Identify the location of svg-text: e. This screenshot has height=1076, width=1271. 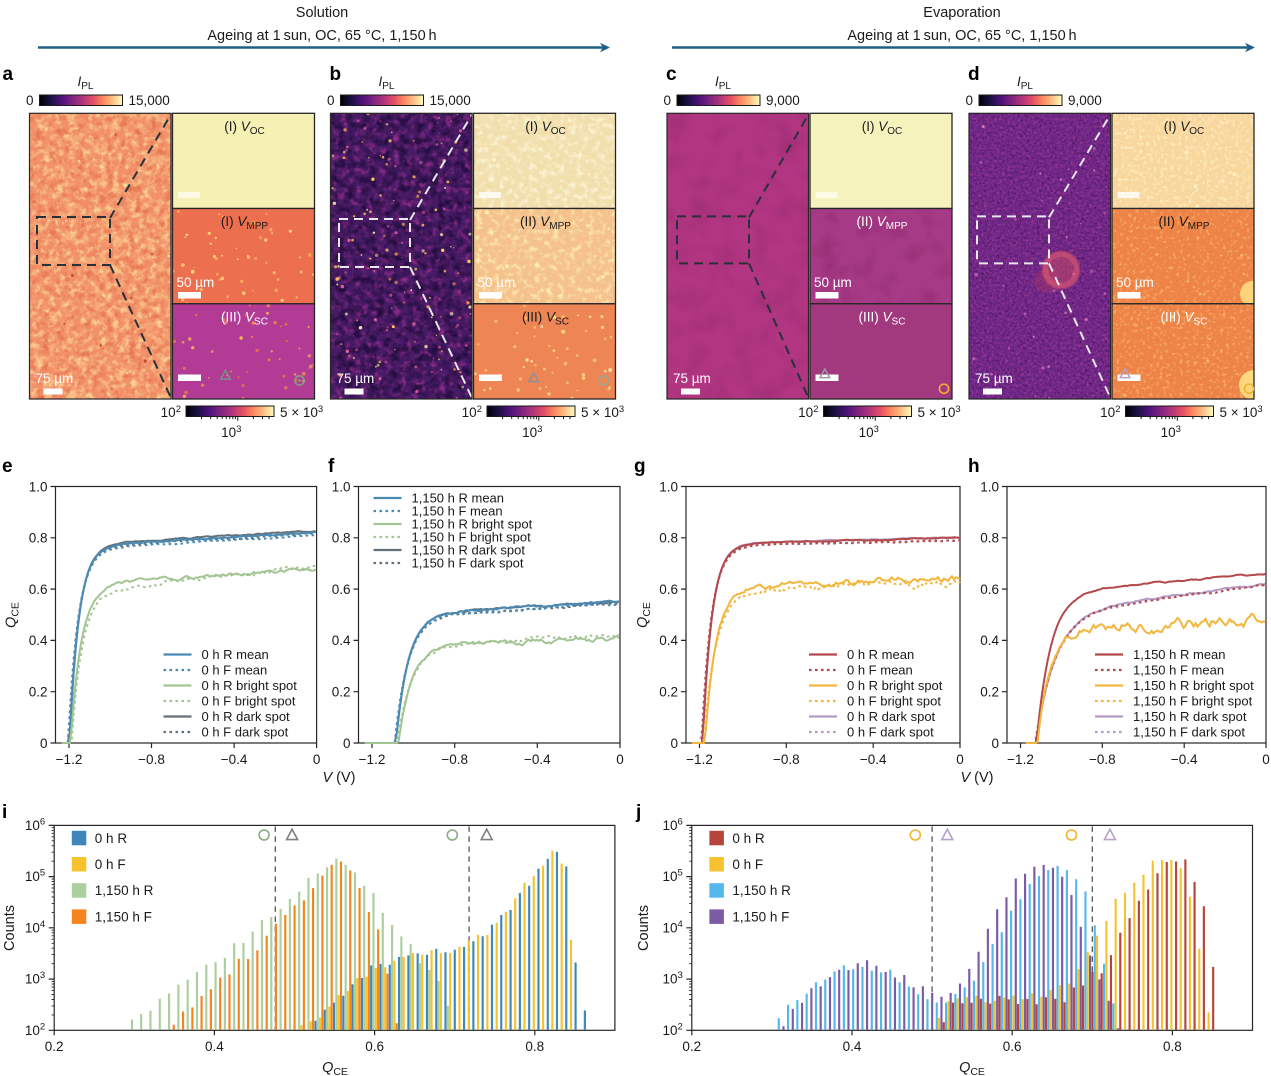
(7, 466).